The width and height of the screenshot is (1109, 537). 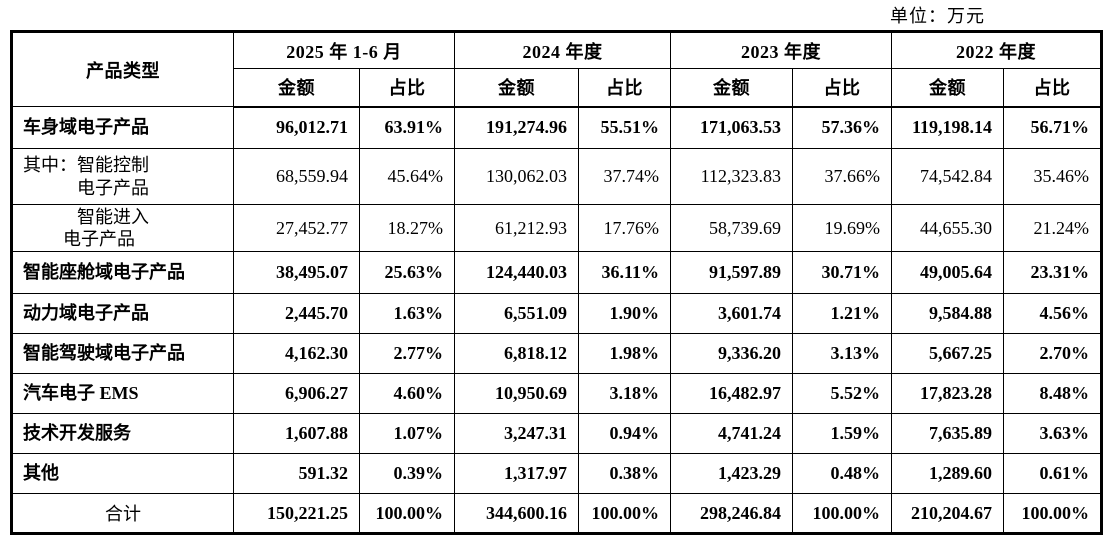 What do you see at coordinates (122, 272) in the screenshot?
I see `product-name-cell: 智能座舱域电子产品` at bounding box center [122, 272].